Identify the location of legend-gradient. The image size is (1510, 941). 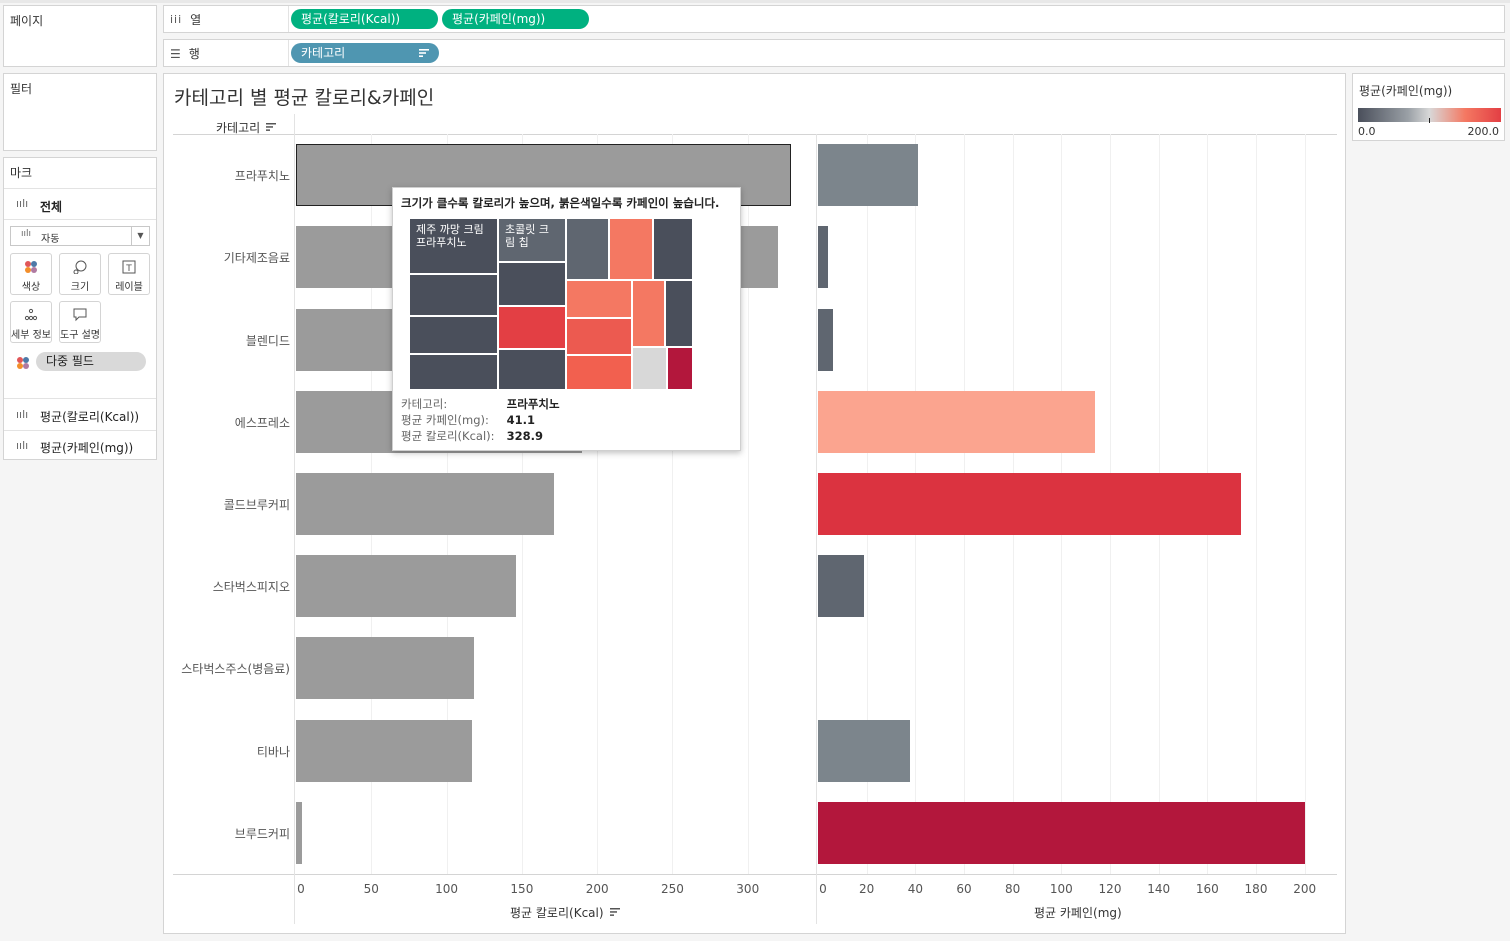
(1429, 115).